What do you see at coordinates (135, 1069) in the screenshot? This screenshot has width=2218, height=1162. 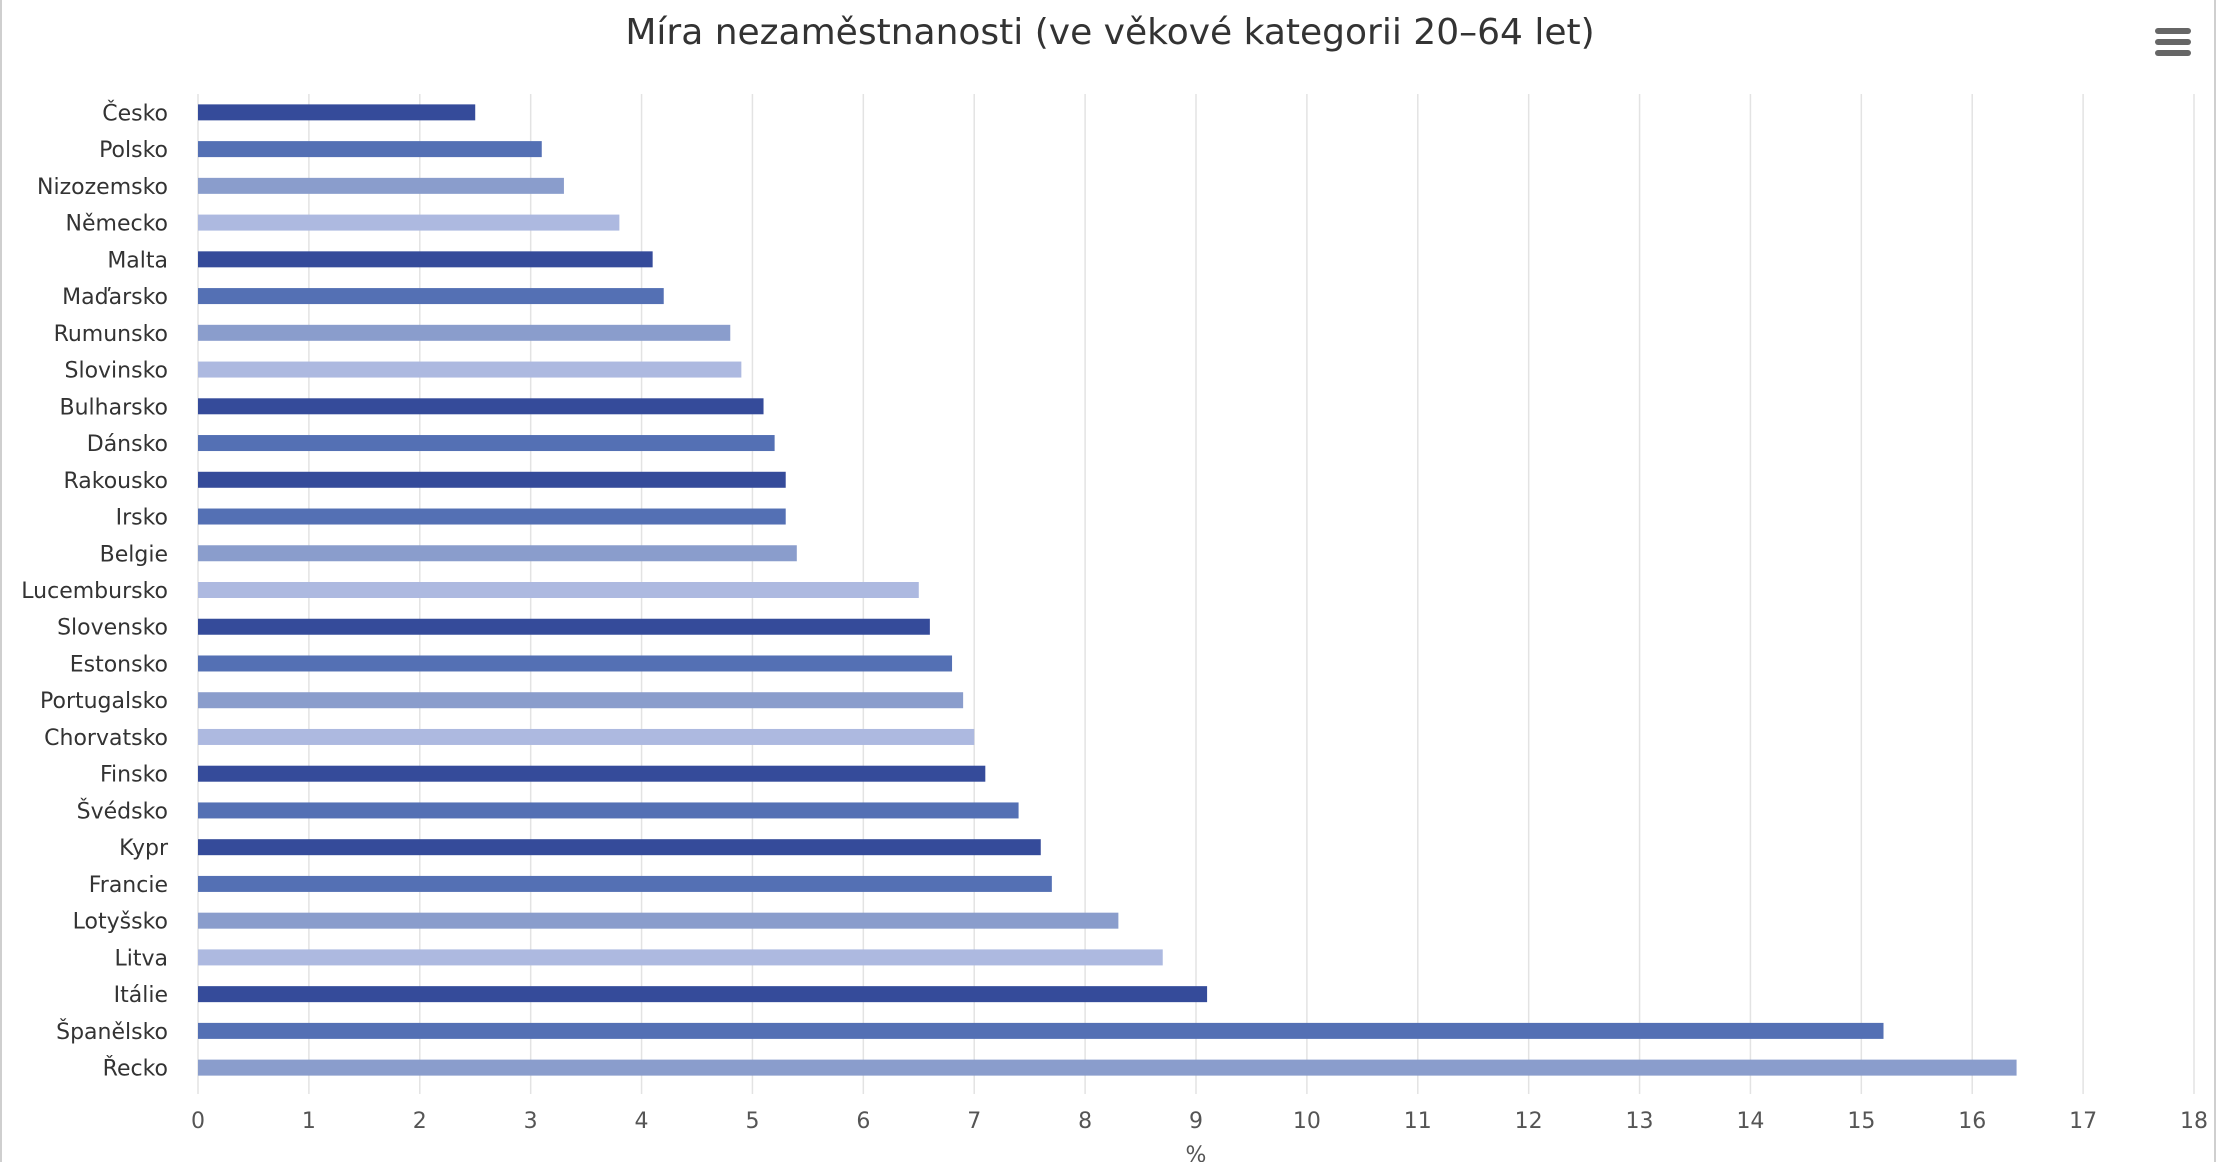 I see `category-label: Řecko` at bounding box center [135, 1069].